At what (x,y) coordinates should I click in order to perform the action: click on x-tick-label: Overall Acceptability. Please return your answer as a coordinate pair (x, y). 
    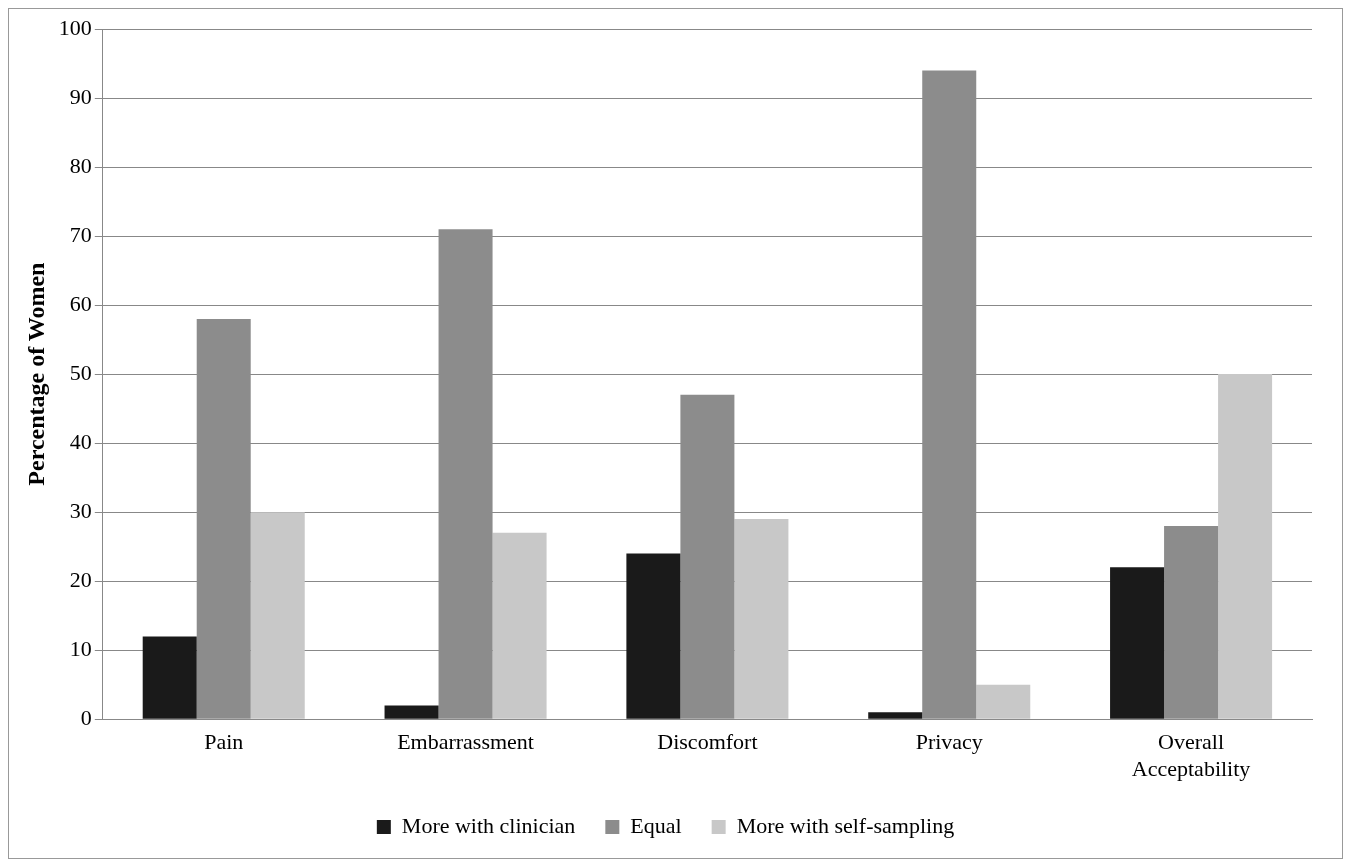
    Looking at the image, I should click on (1191, 755).